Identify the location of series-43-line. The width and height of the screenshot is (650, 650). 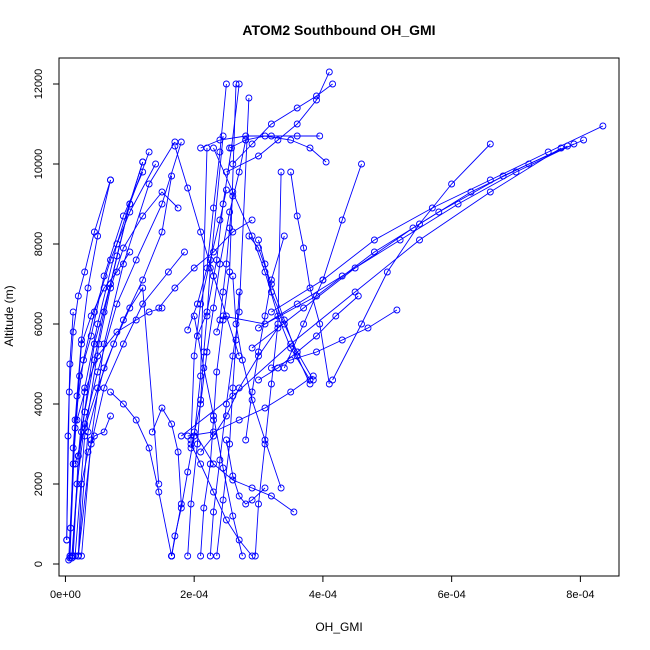
(411, 262).